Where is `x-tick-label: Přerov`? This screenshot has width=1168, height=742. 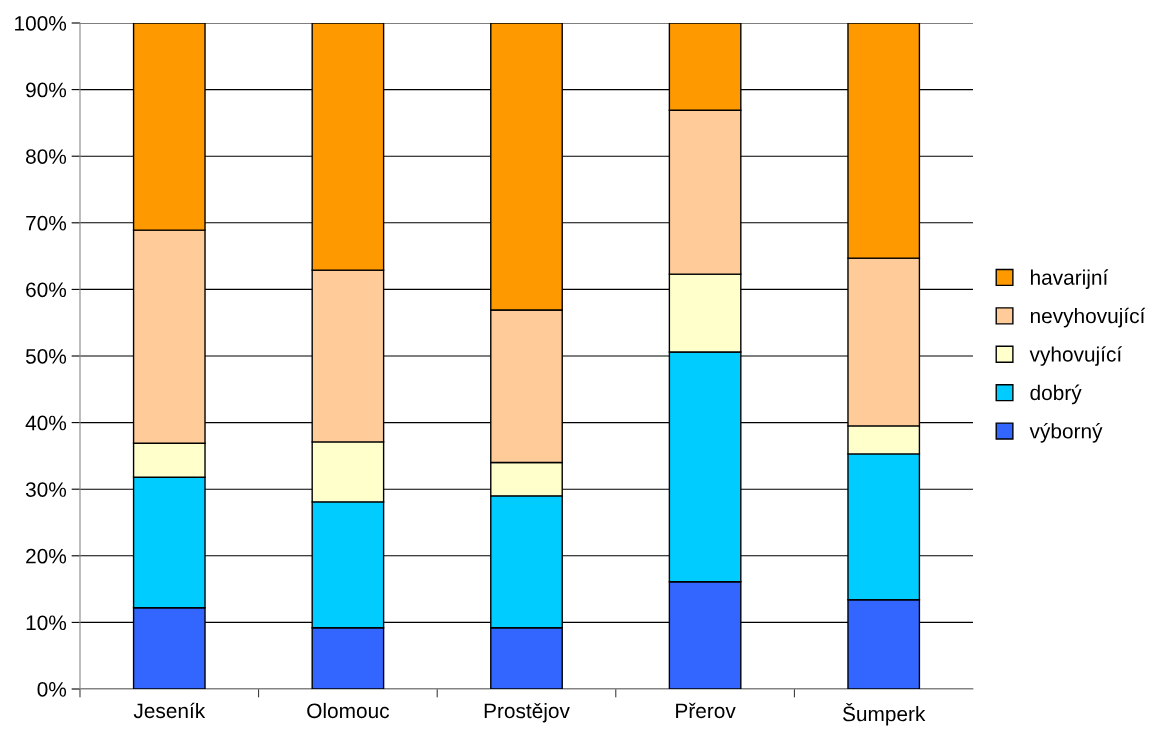 x-tick-label: Přerov is located at coordinates (706, 710).